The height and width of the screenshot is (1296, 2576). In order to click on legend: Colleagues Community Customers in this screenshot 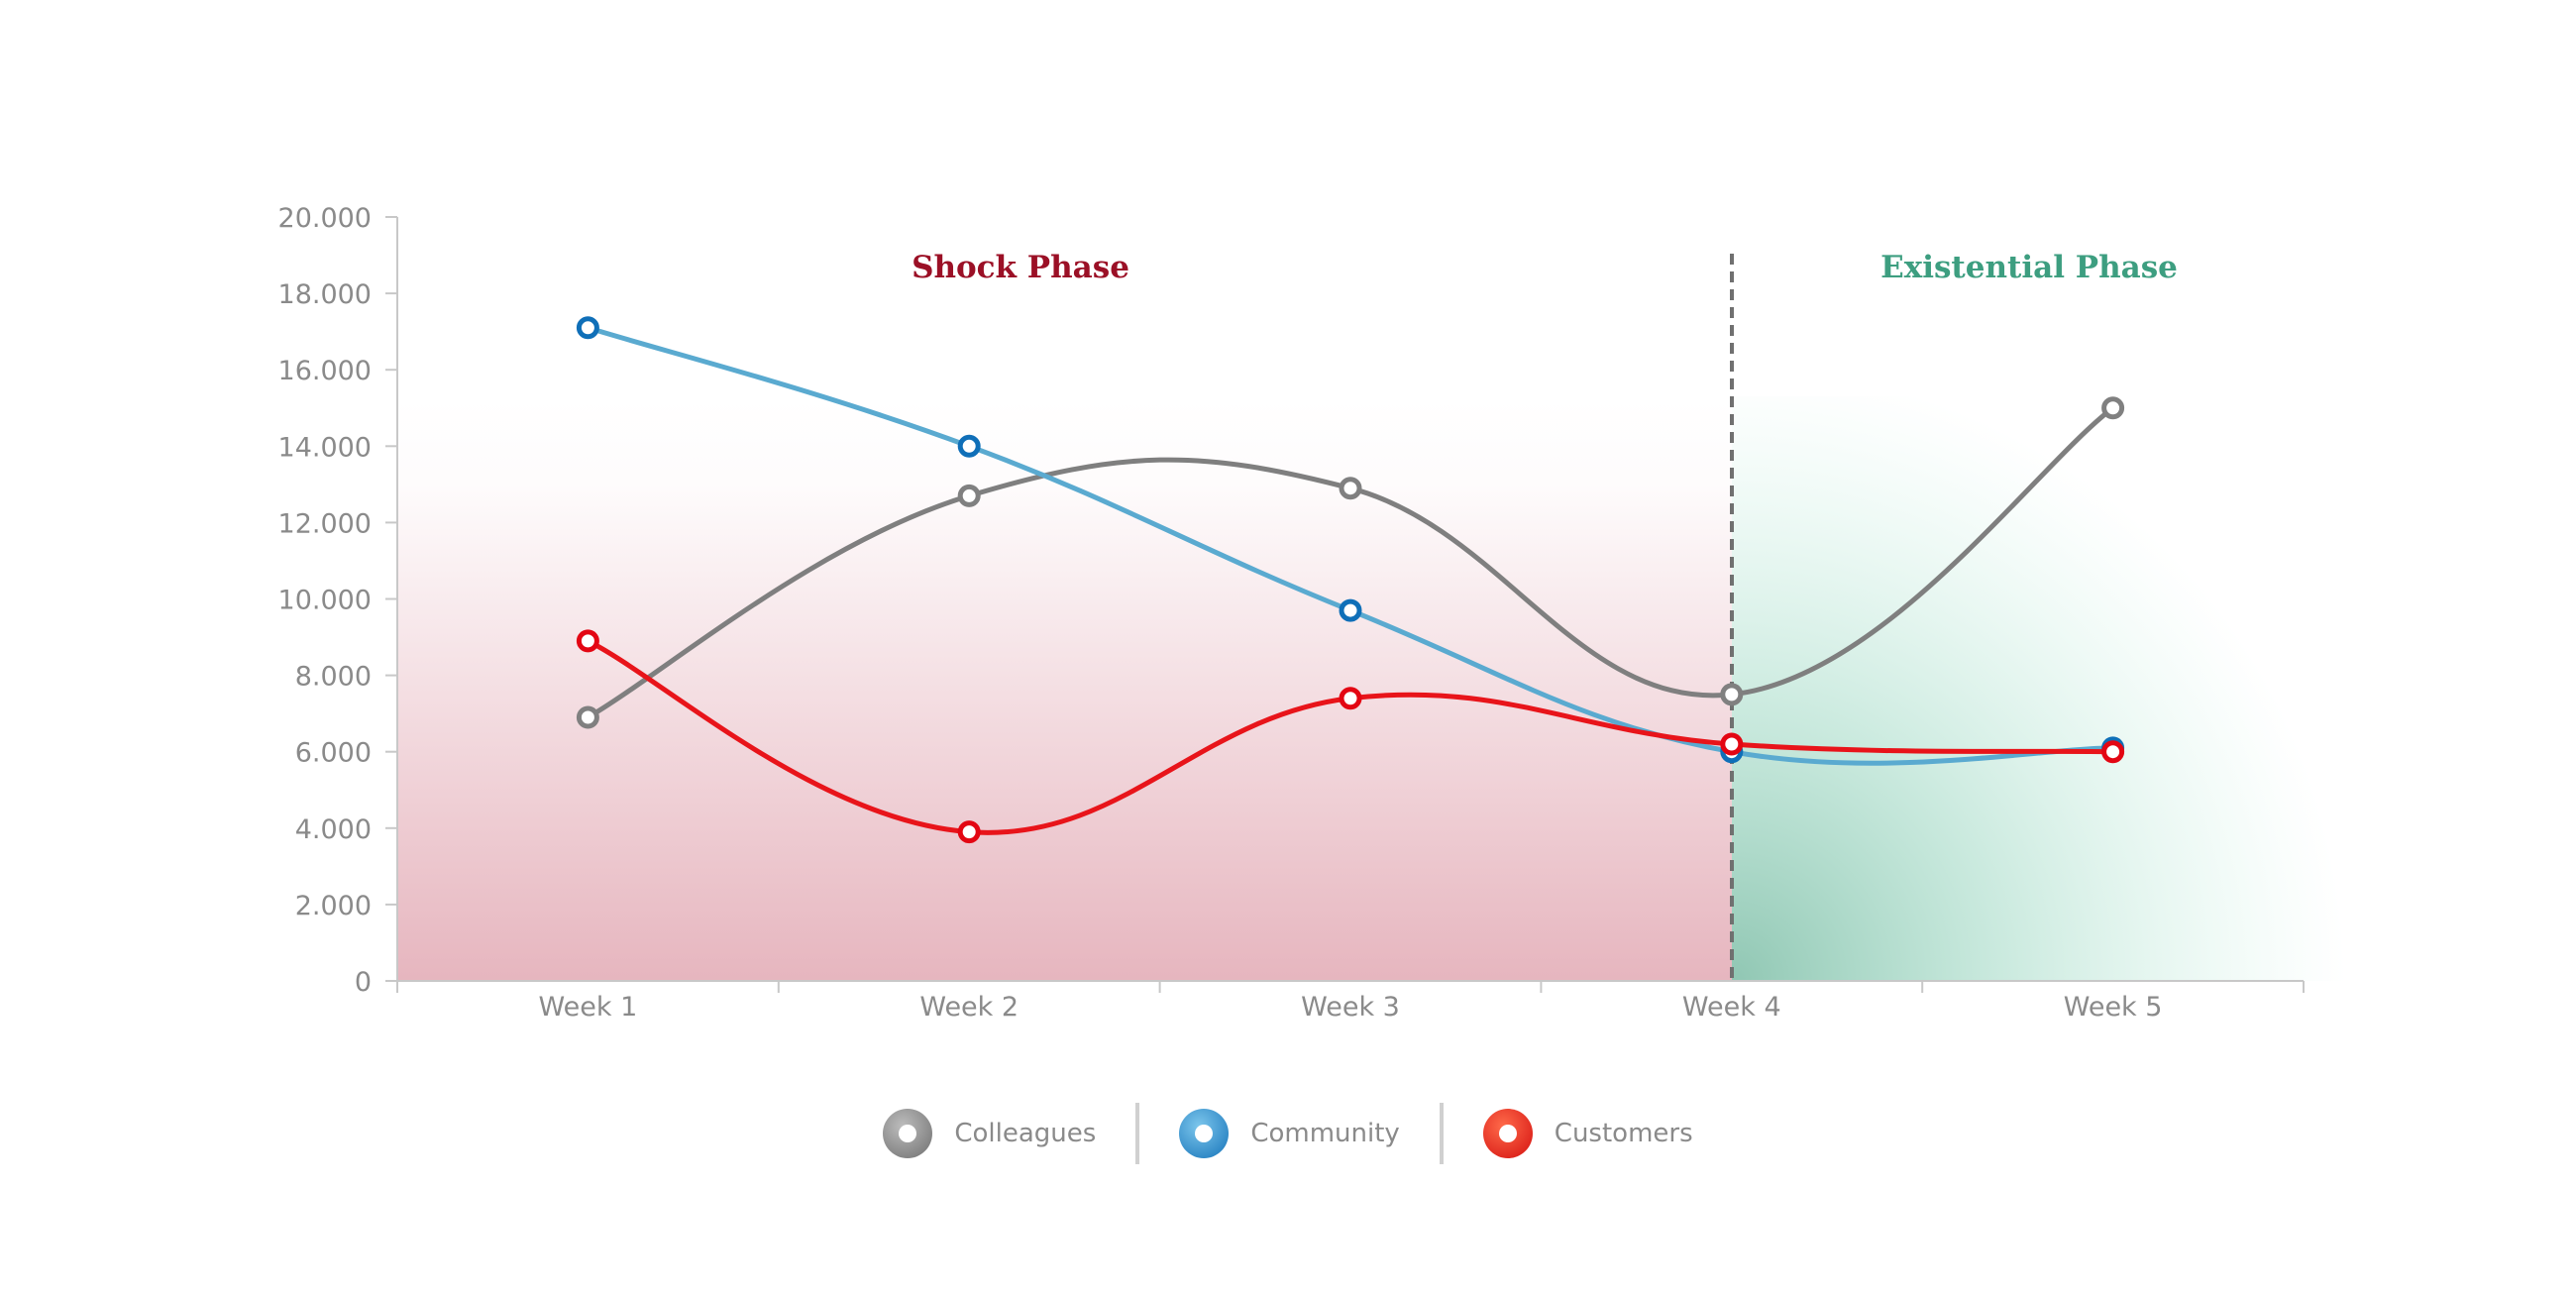, I will do `click(1288, 1134)`.